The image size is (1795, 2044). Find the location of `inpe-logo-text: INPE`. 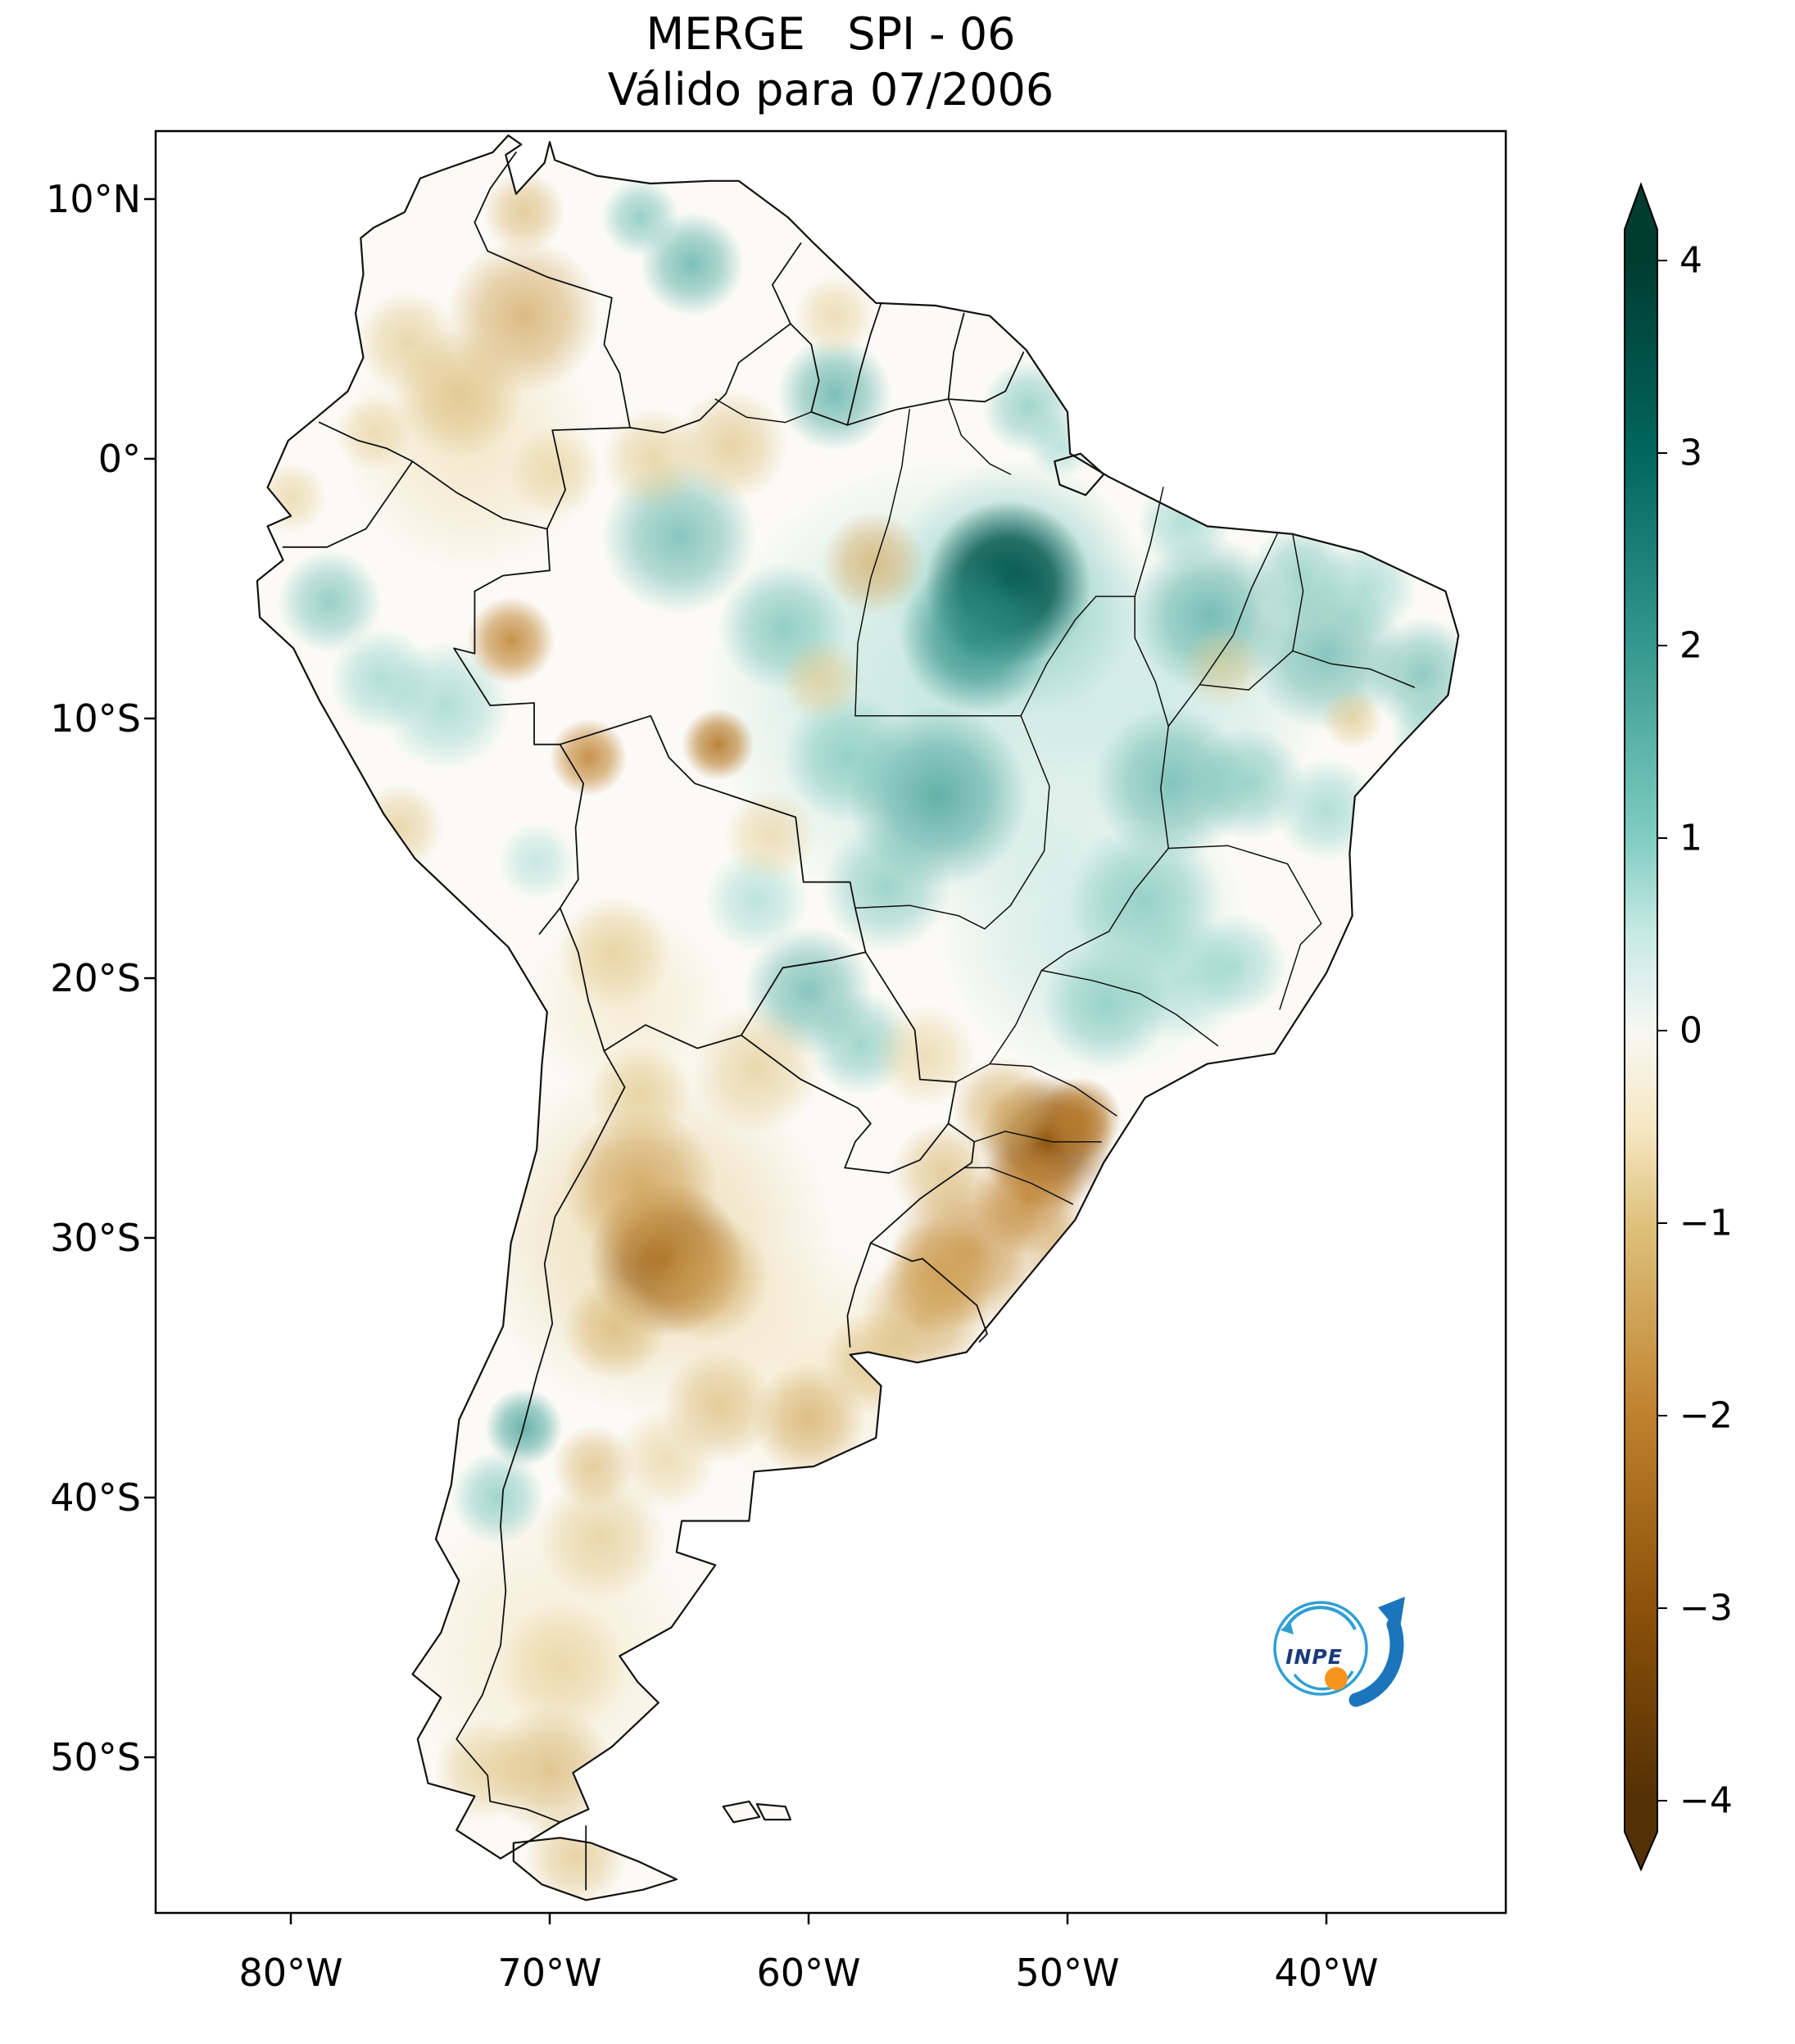

inpe-logo-text: INPE is located at coordinates (1314, 1657).